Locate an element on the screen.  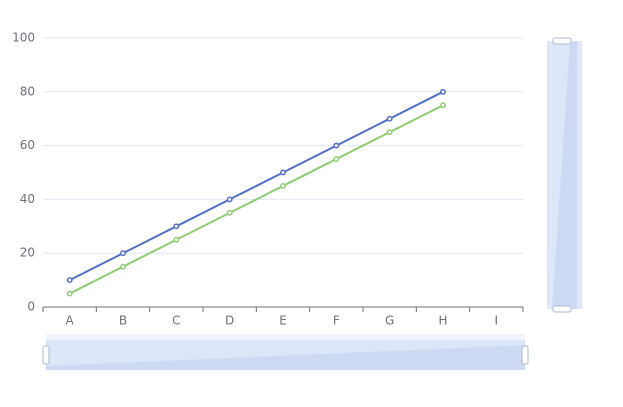
x-tick-label: A is located at coordinates (70, 321).